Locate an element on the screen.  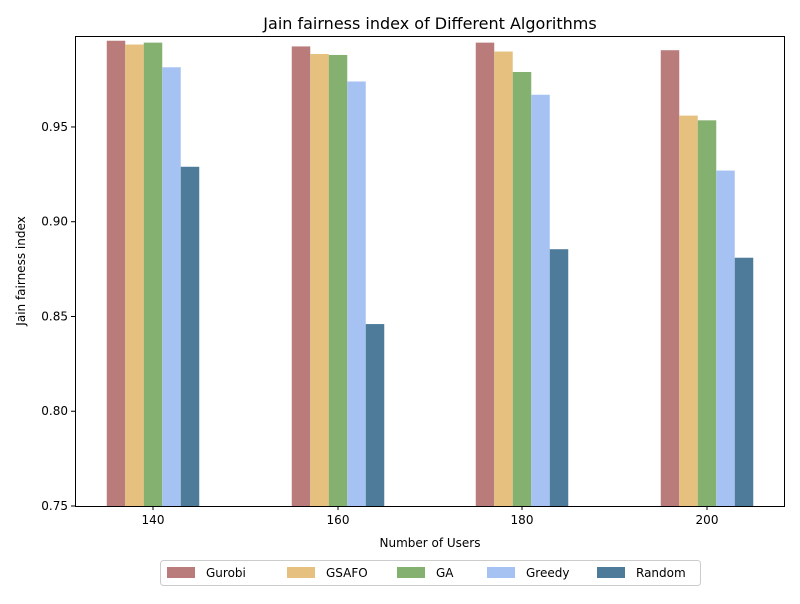
legend-swatch-gsafo is located at coordinates (301, 572).